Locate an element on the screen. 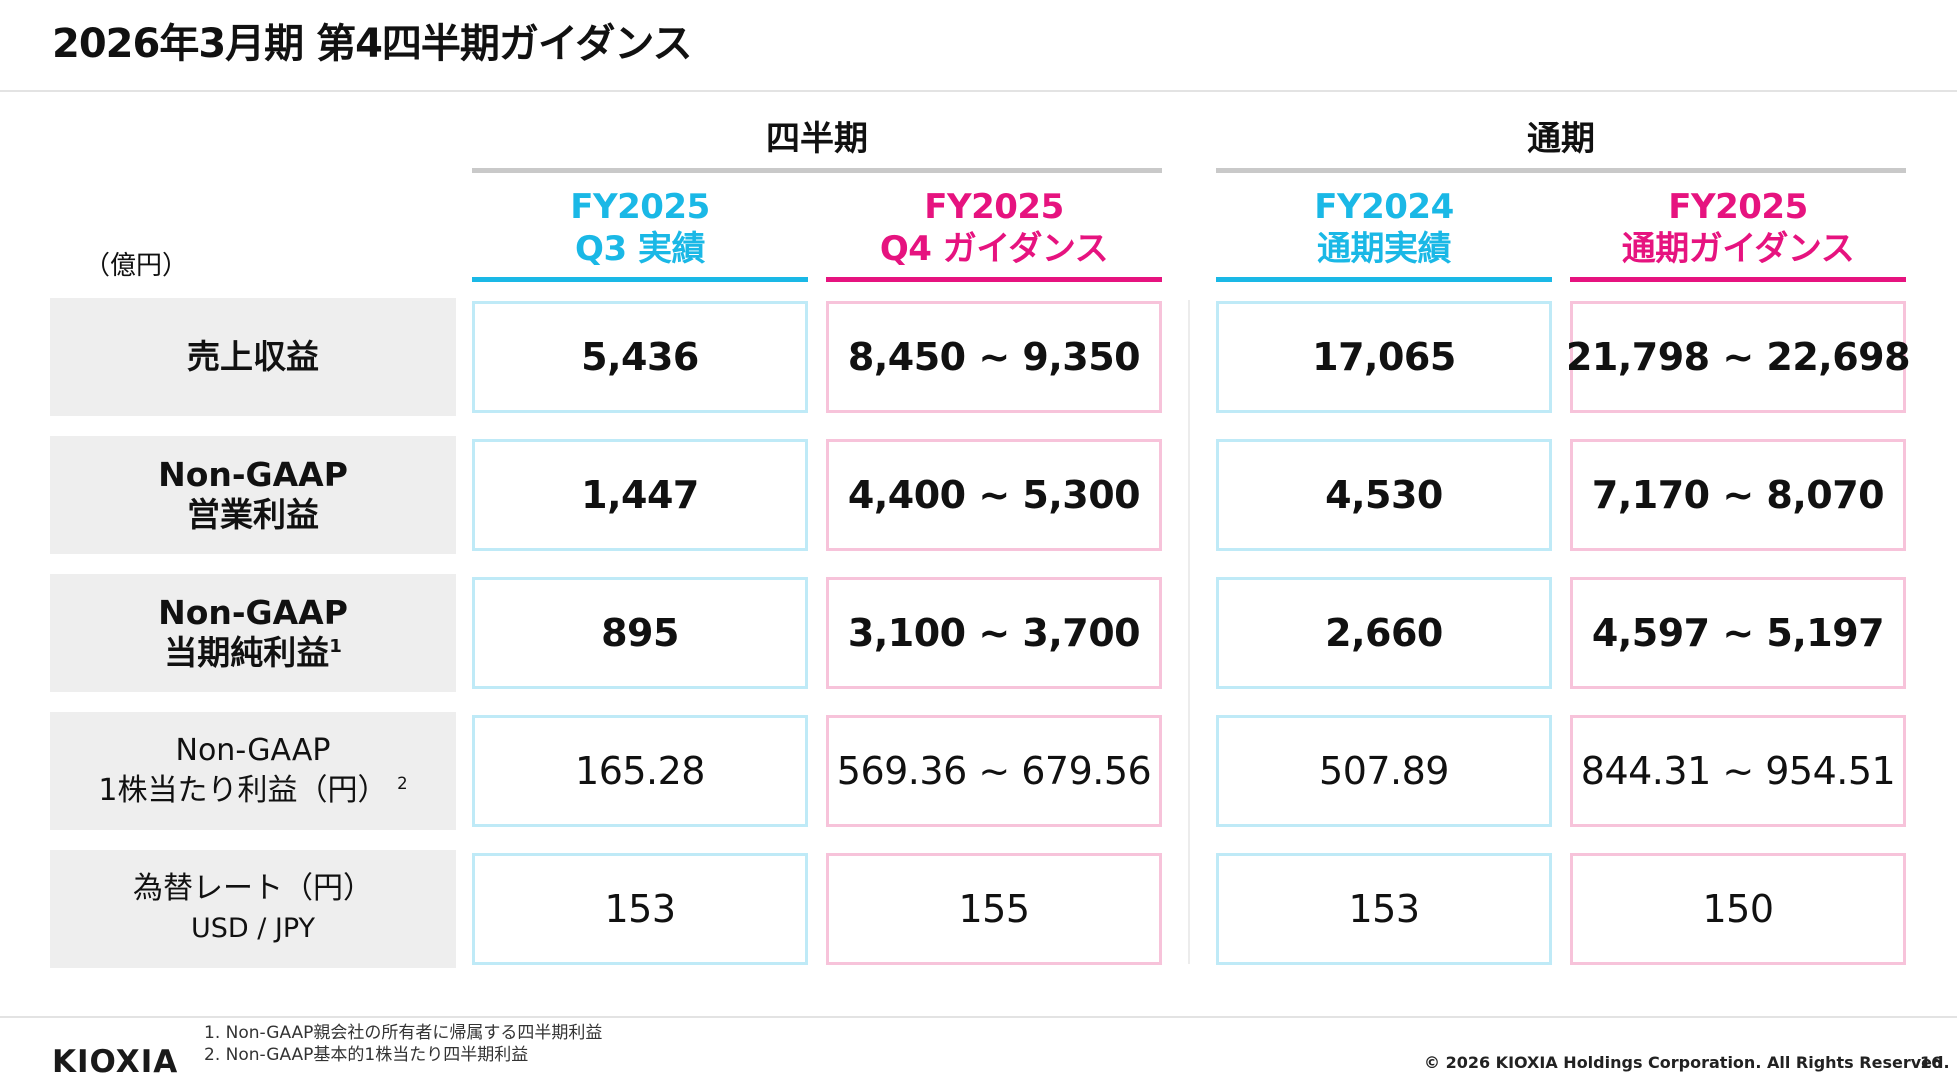 This screenshot has height=1090, width=1957. footer-divider is located at coordinates (978, 1017).